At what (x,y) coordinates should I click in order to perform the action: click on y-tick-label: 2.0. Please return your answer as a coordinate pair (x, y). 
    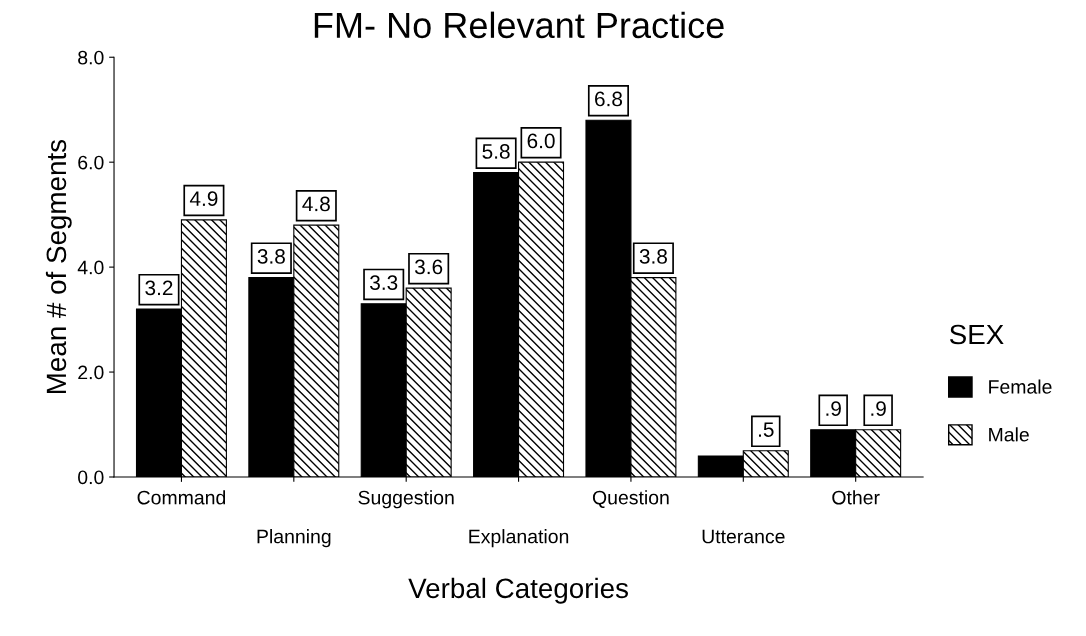
    Looking at the image, I should click on (91, 372).